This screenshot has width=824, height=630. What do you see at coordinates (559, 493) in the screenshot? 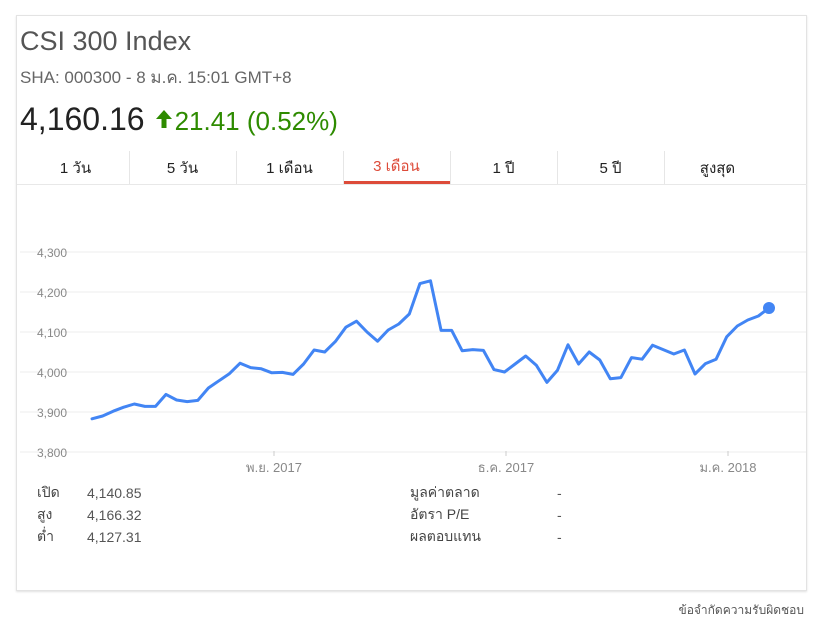
I see `stat-market-cap-value: -` at bounding box center [559, 493].